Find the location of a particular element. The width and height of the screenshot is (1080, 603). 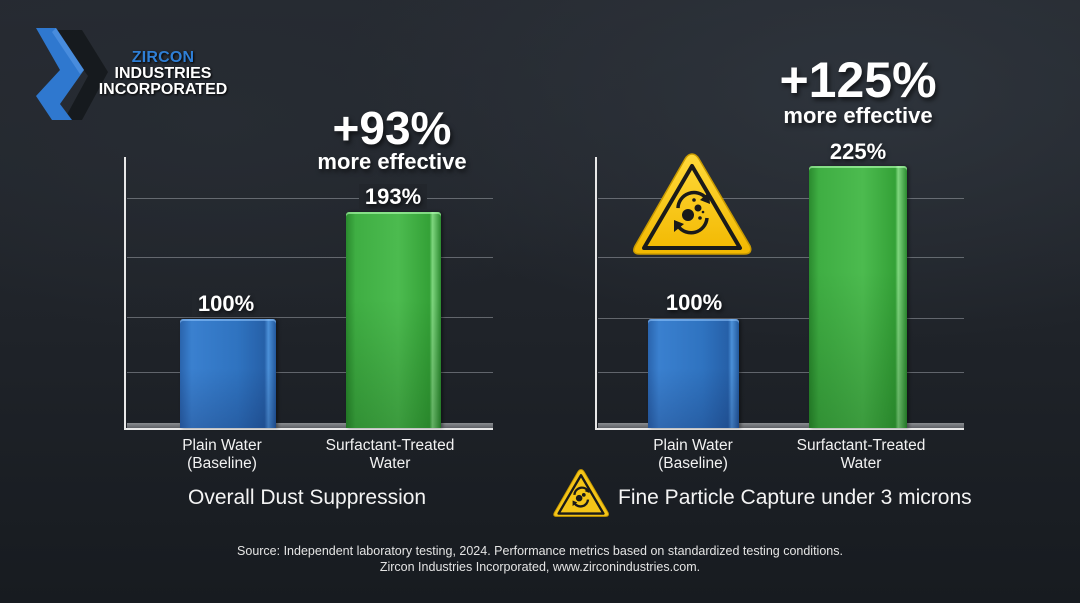

value-label-surfactant-water: 225% is located at coordinates (858, 151).